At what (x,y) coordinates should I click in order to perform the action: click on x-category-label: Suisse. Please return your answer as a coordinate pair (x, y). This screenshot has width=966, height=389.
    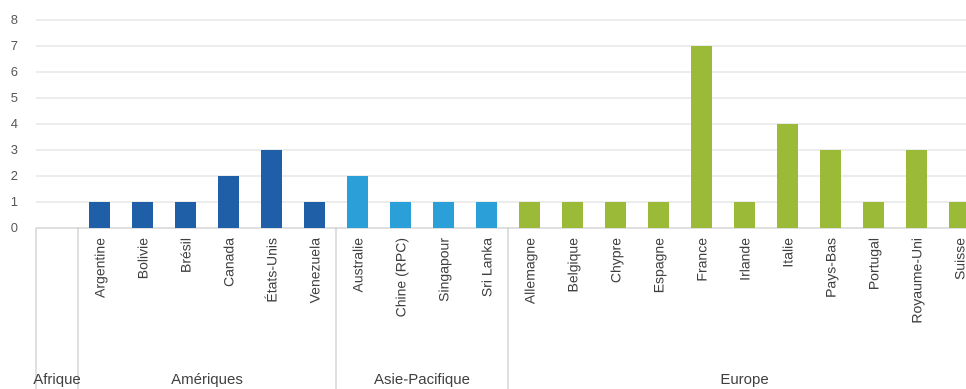
    Looking at the image, I should click on (959, 259).